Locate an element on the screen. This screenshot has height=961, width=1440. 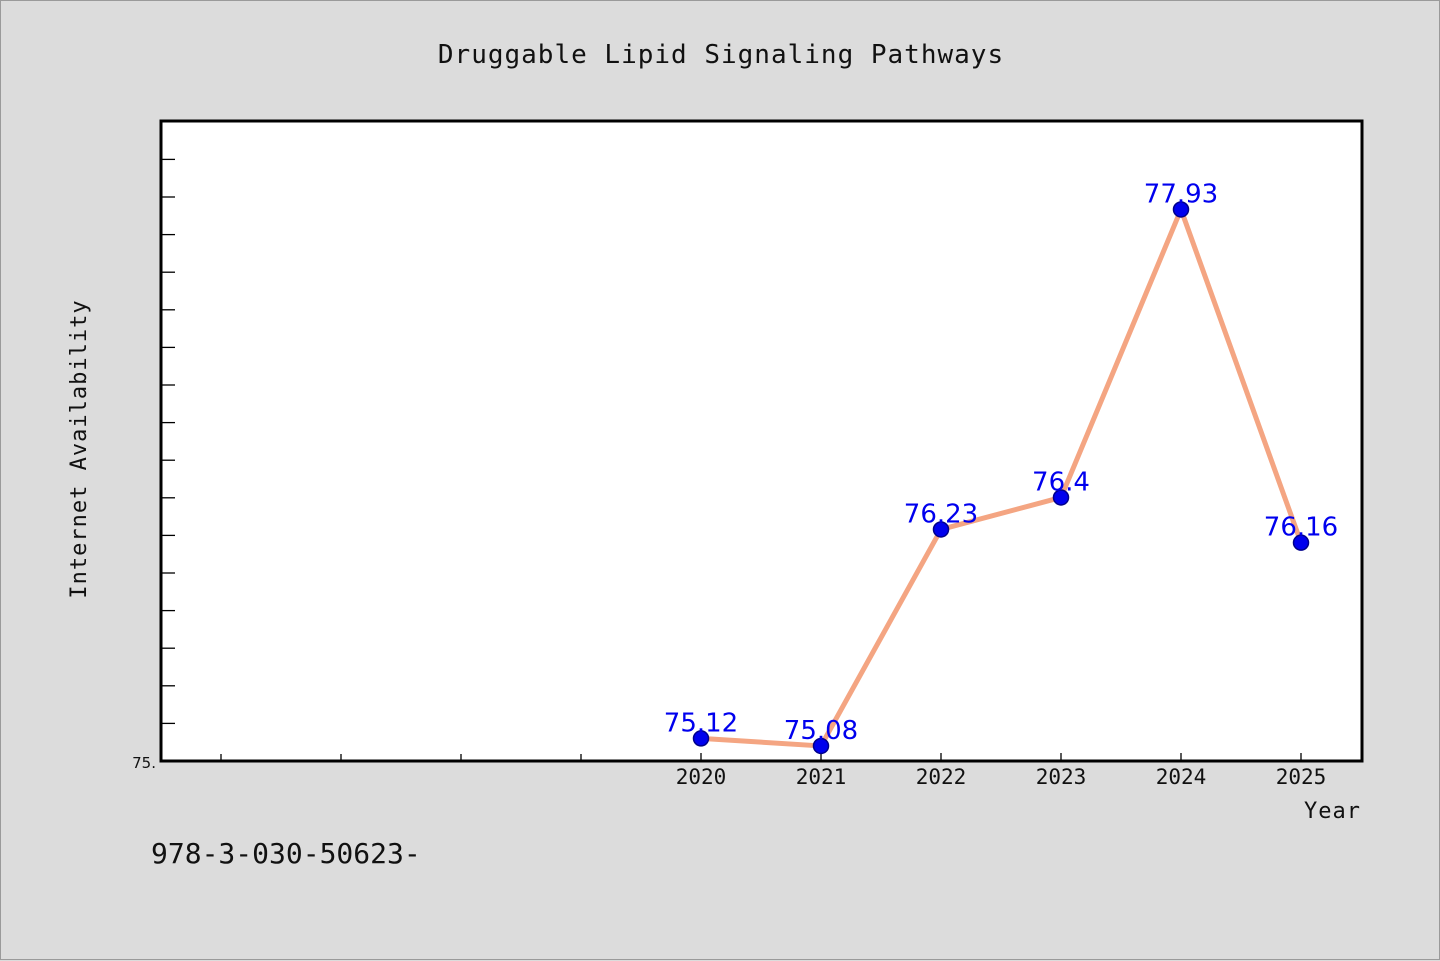
data-label: 75.12 is located at coordinates (701, 723).